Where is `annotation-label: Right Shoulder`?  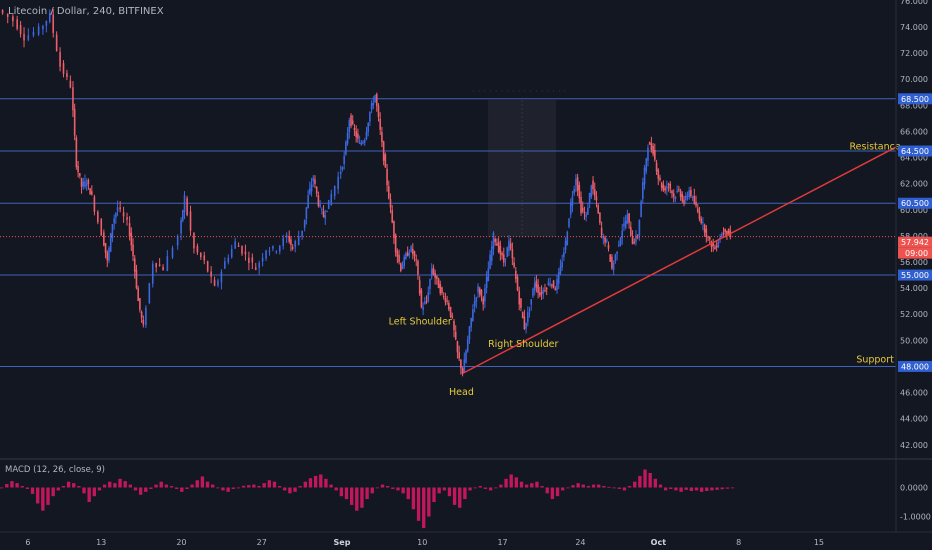
annotation-label: Right Shoulder is located at coordinates (523, 344).